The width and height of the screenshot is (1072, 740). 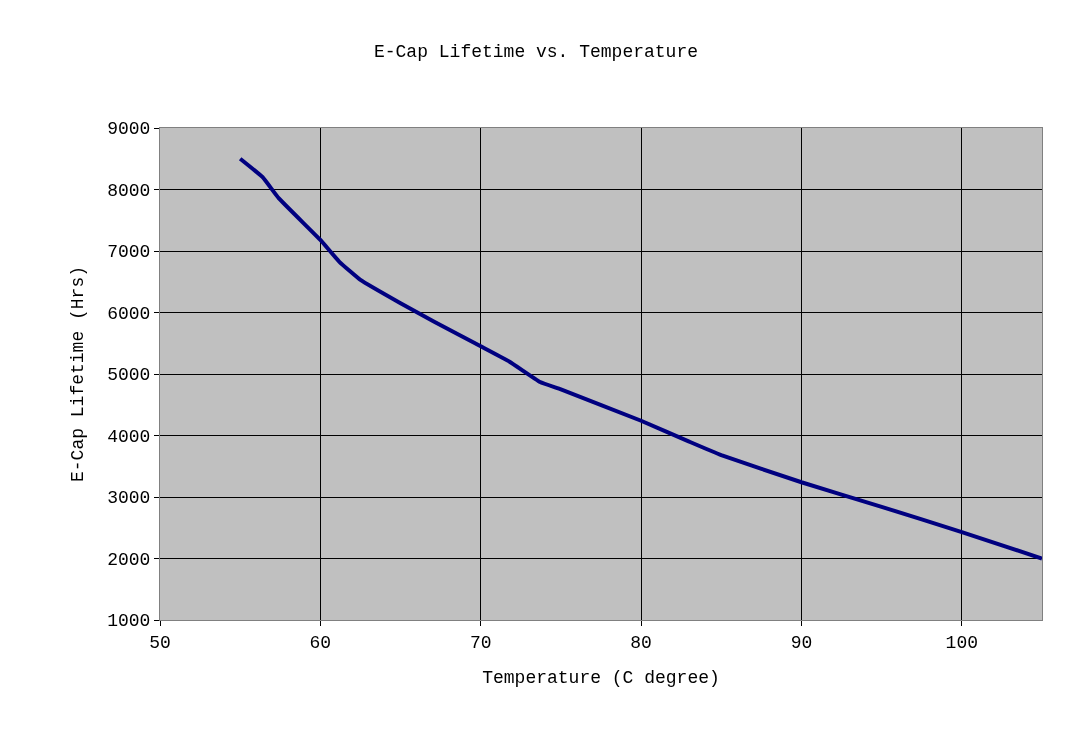 I want to click on y-tick-label: 1000, so click(x=129, y=621).